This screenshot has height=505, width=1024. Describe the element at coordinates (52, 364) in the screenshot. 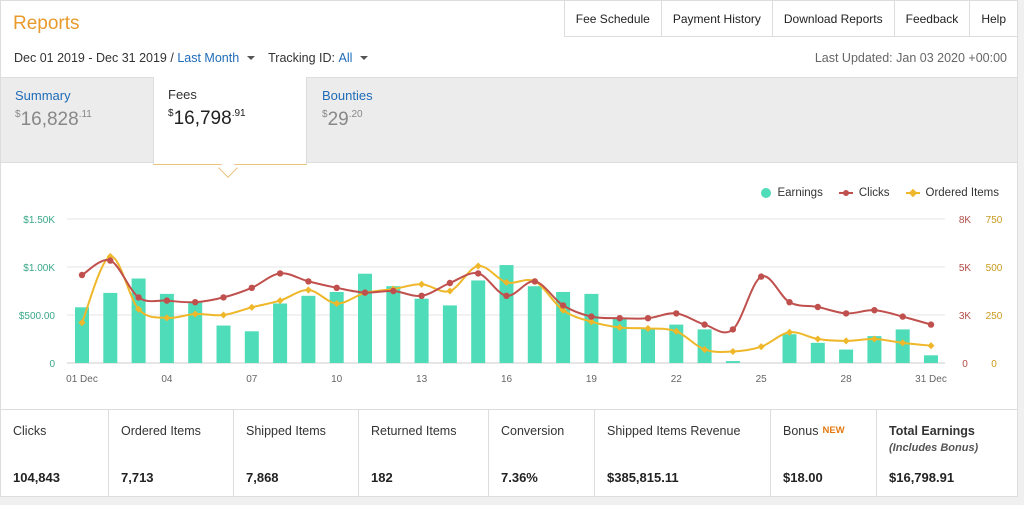

I see `y-tick-label-earnings: 0` at that location.